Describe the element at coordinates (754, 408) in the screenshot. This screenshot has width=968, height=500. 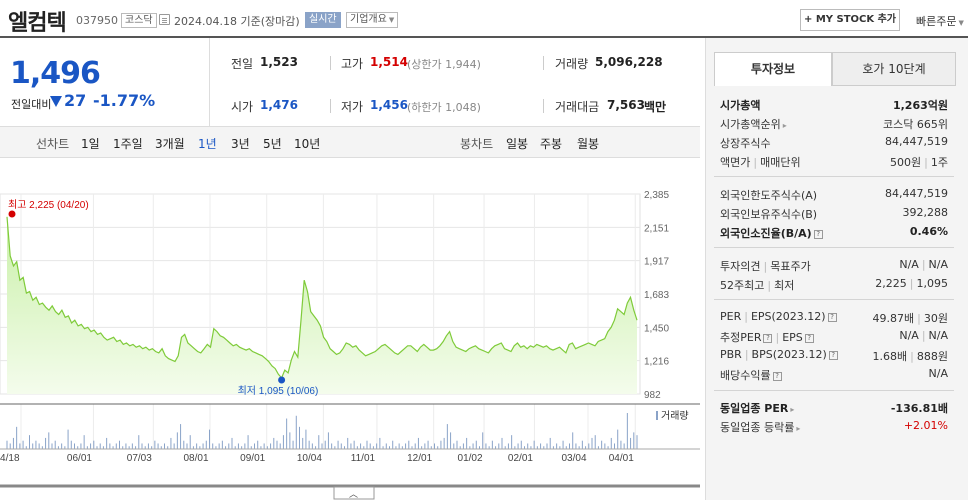
I see `sector-per-label: 동일업종 PER` at that location.